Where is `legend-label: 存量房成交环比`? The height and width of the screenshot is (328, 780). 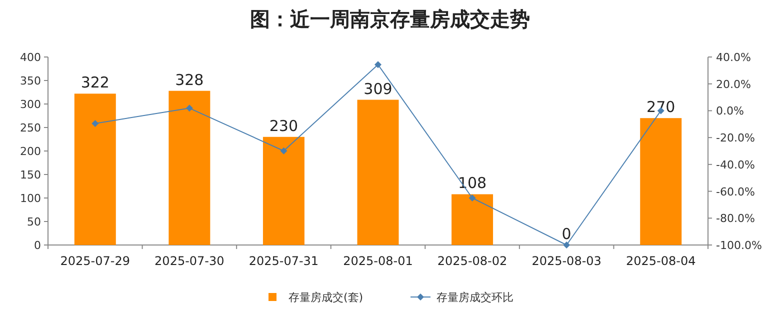
legend-label: 存量房成交环比 is located at coordinates (475, 297).